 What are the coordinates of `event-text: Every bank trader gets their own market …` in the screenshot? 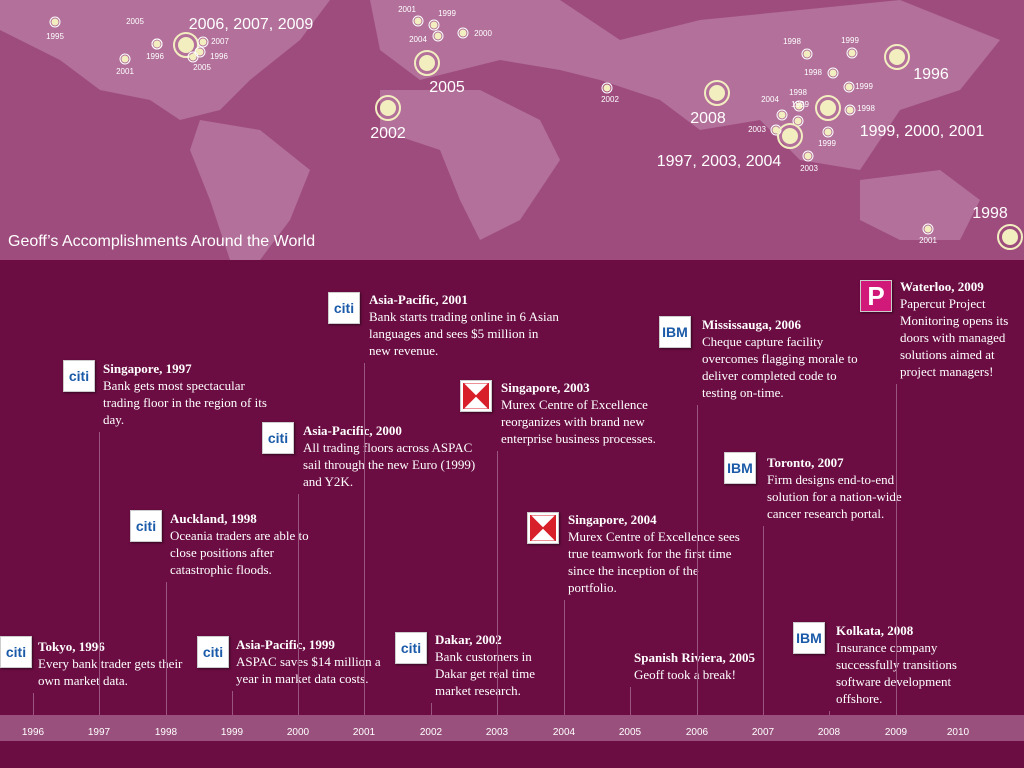 It's located at (110, 672).